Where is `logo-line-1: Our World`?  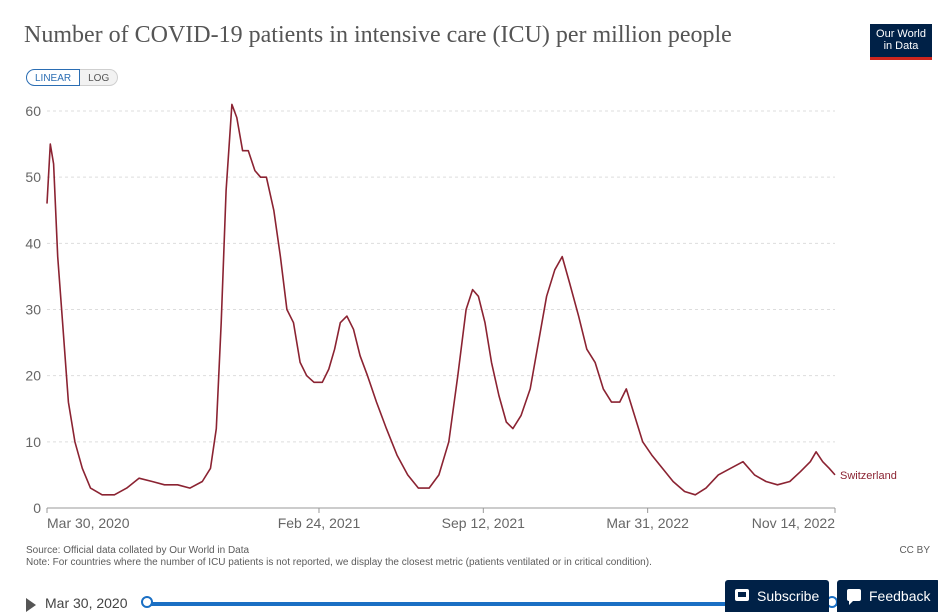
logo-line-1: Our World is located at coordinates (901, 34).